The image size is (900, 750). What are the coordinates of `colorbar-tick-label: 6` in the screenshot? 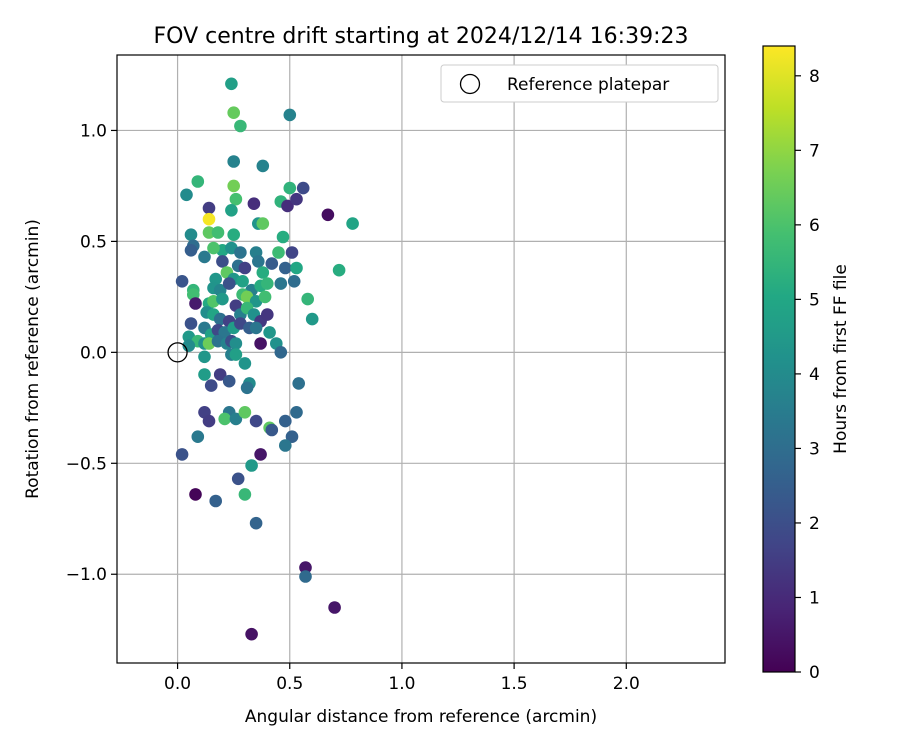 It's located at (814, 226).